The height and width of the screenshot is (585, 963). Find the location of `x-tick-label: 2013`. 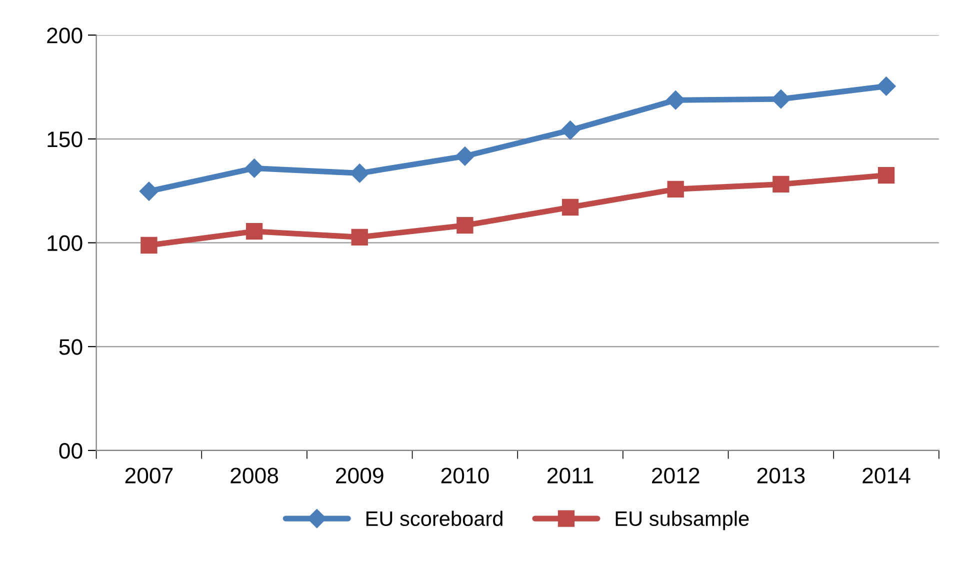

x-tick-label: 2013 is located at coordinates (781, 476).